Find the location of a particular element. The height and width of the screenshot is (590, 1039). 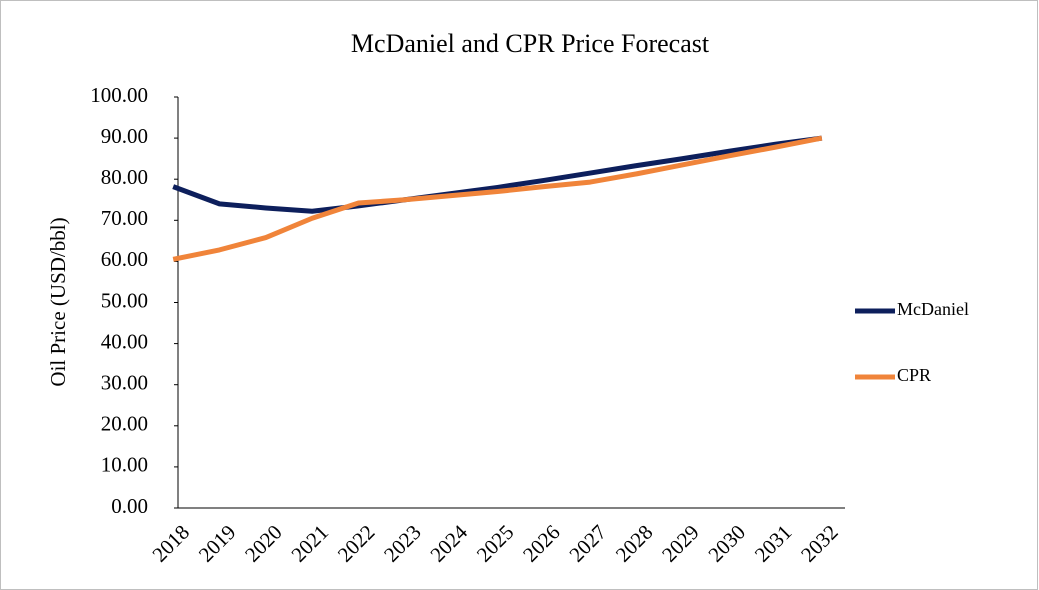

y-tick-label: 100.00 is located at coordinates (119, 95).